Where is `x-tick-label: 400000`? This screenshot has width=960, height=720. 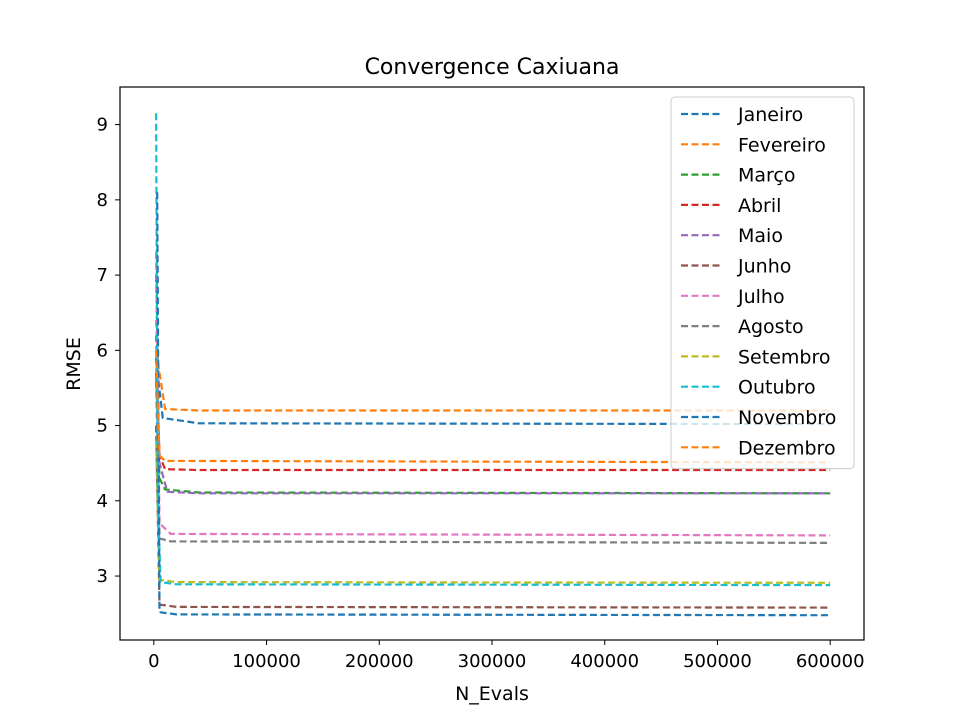
x-tick-label: 400000 is located at coordinates (604, 661).